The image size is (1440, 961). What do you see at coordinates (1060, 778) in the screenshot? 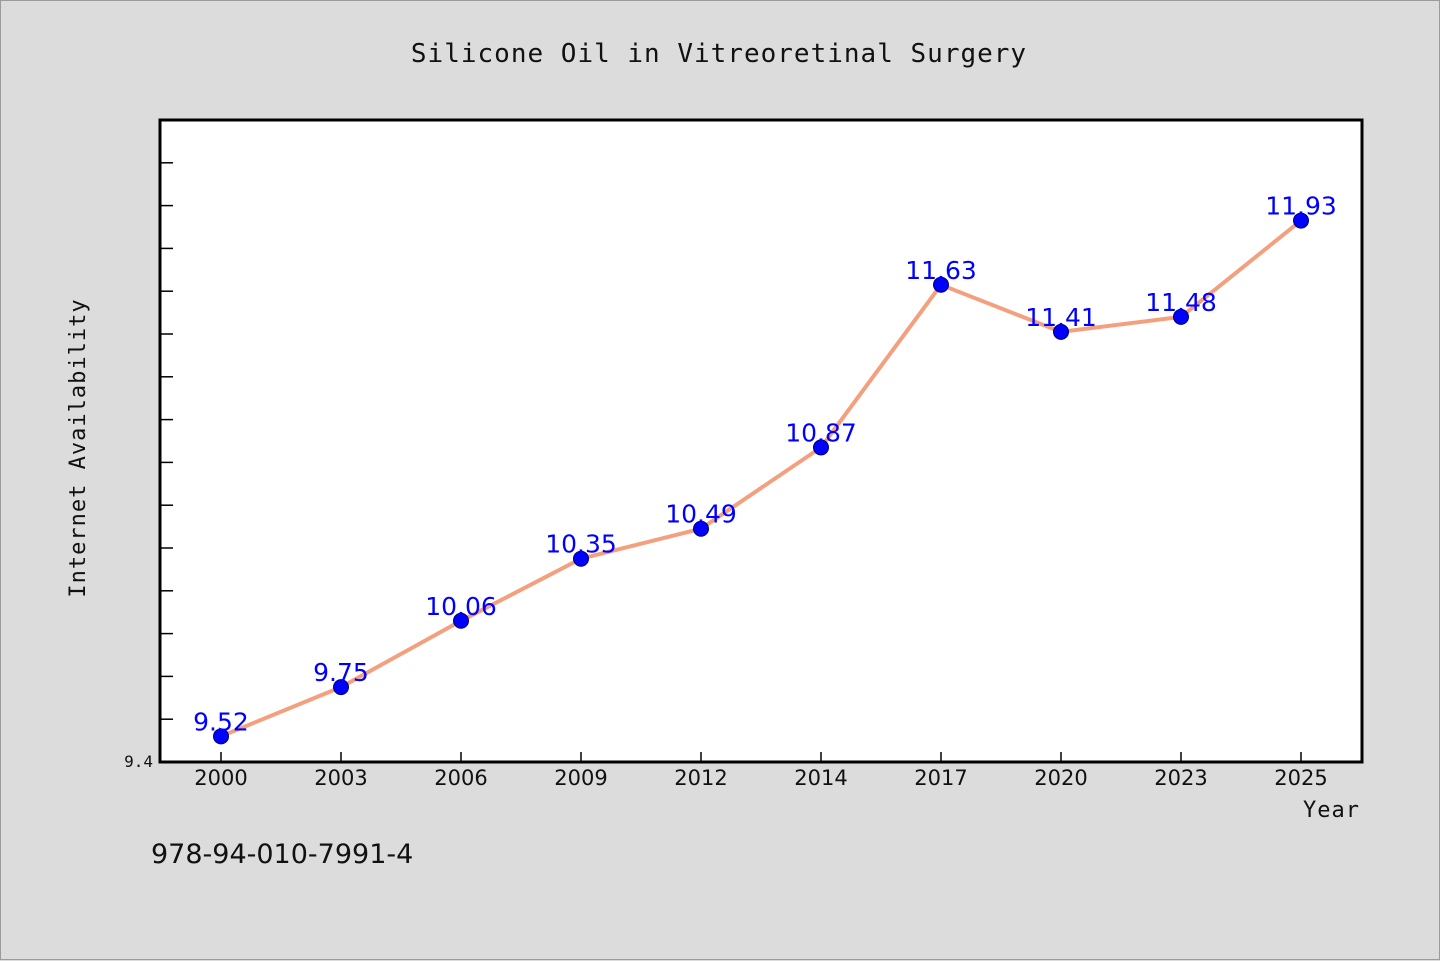
I see `x-tick-label: 2020` at bounding box center [1060, 778].